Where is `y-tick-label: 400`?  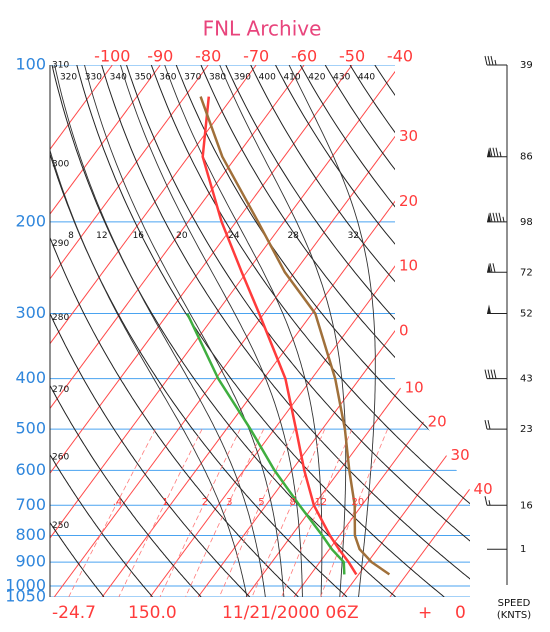 y-tick-label: 400 is located at coordinates (30, 377).